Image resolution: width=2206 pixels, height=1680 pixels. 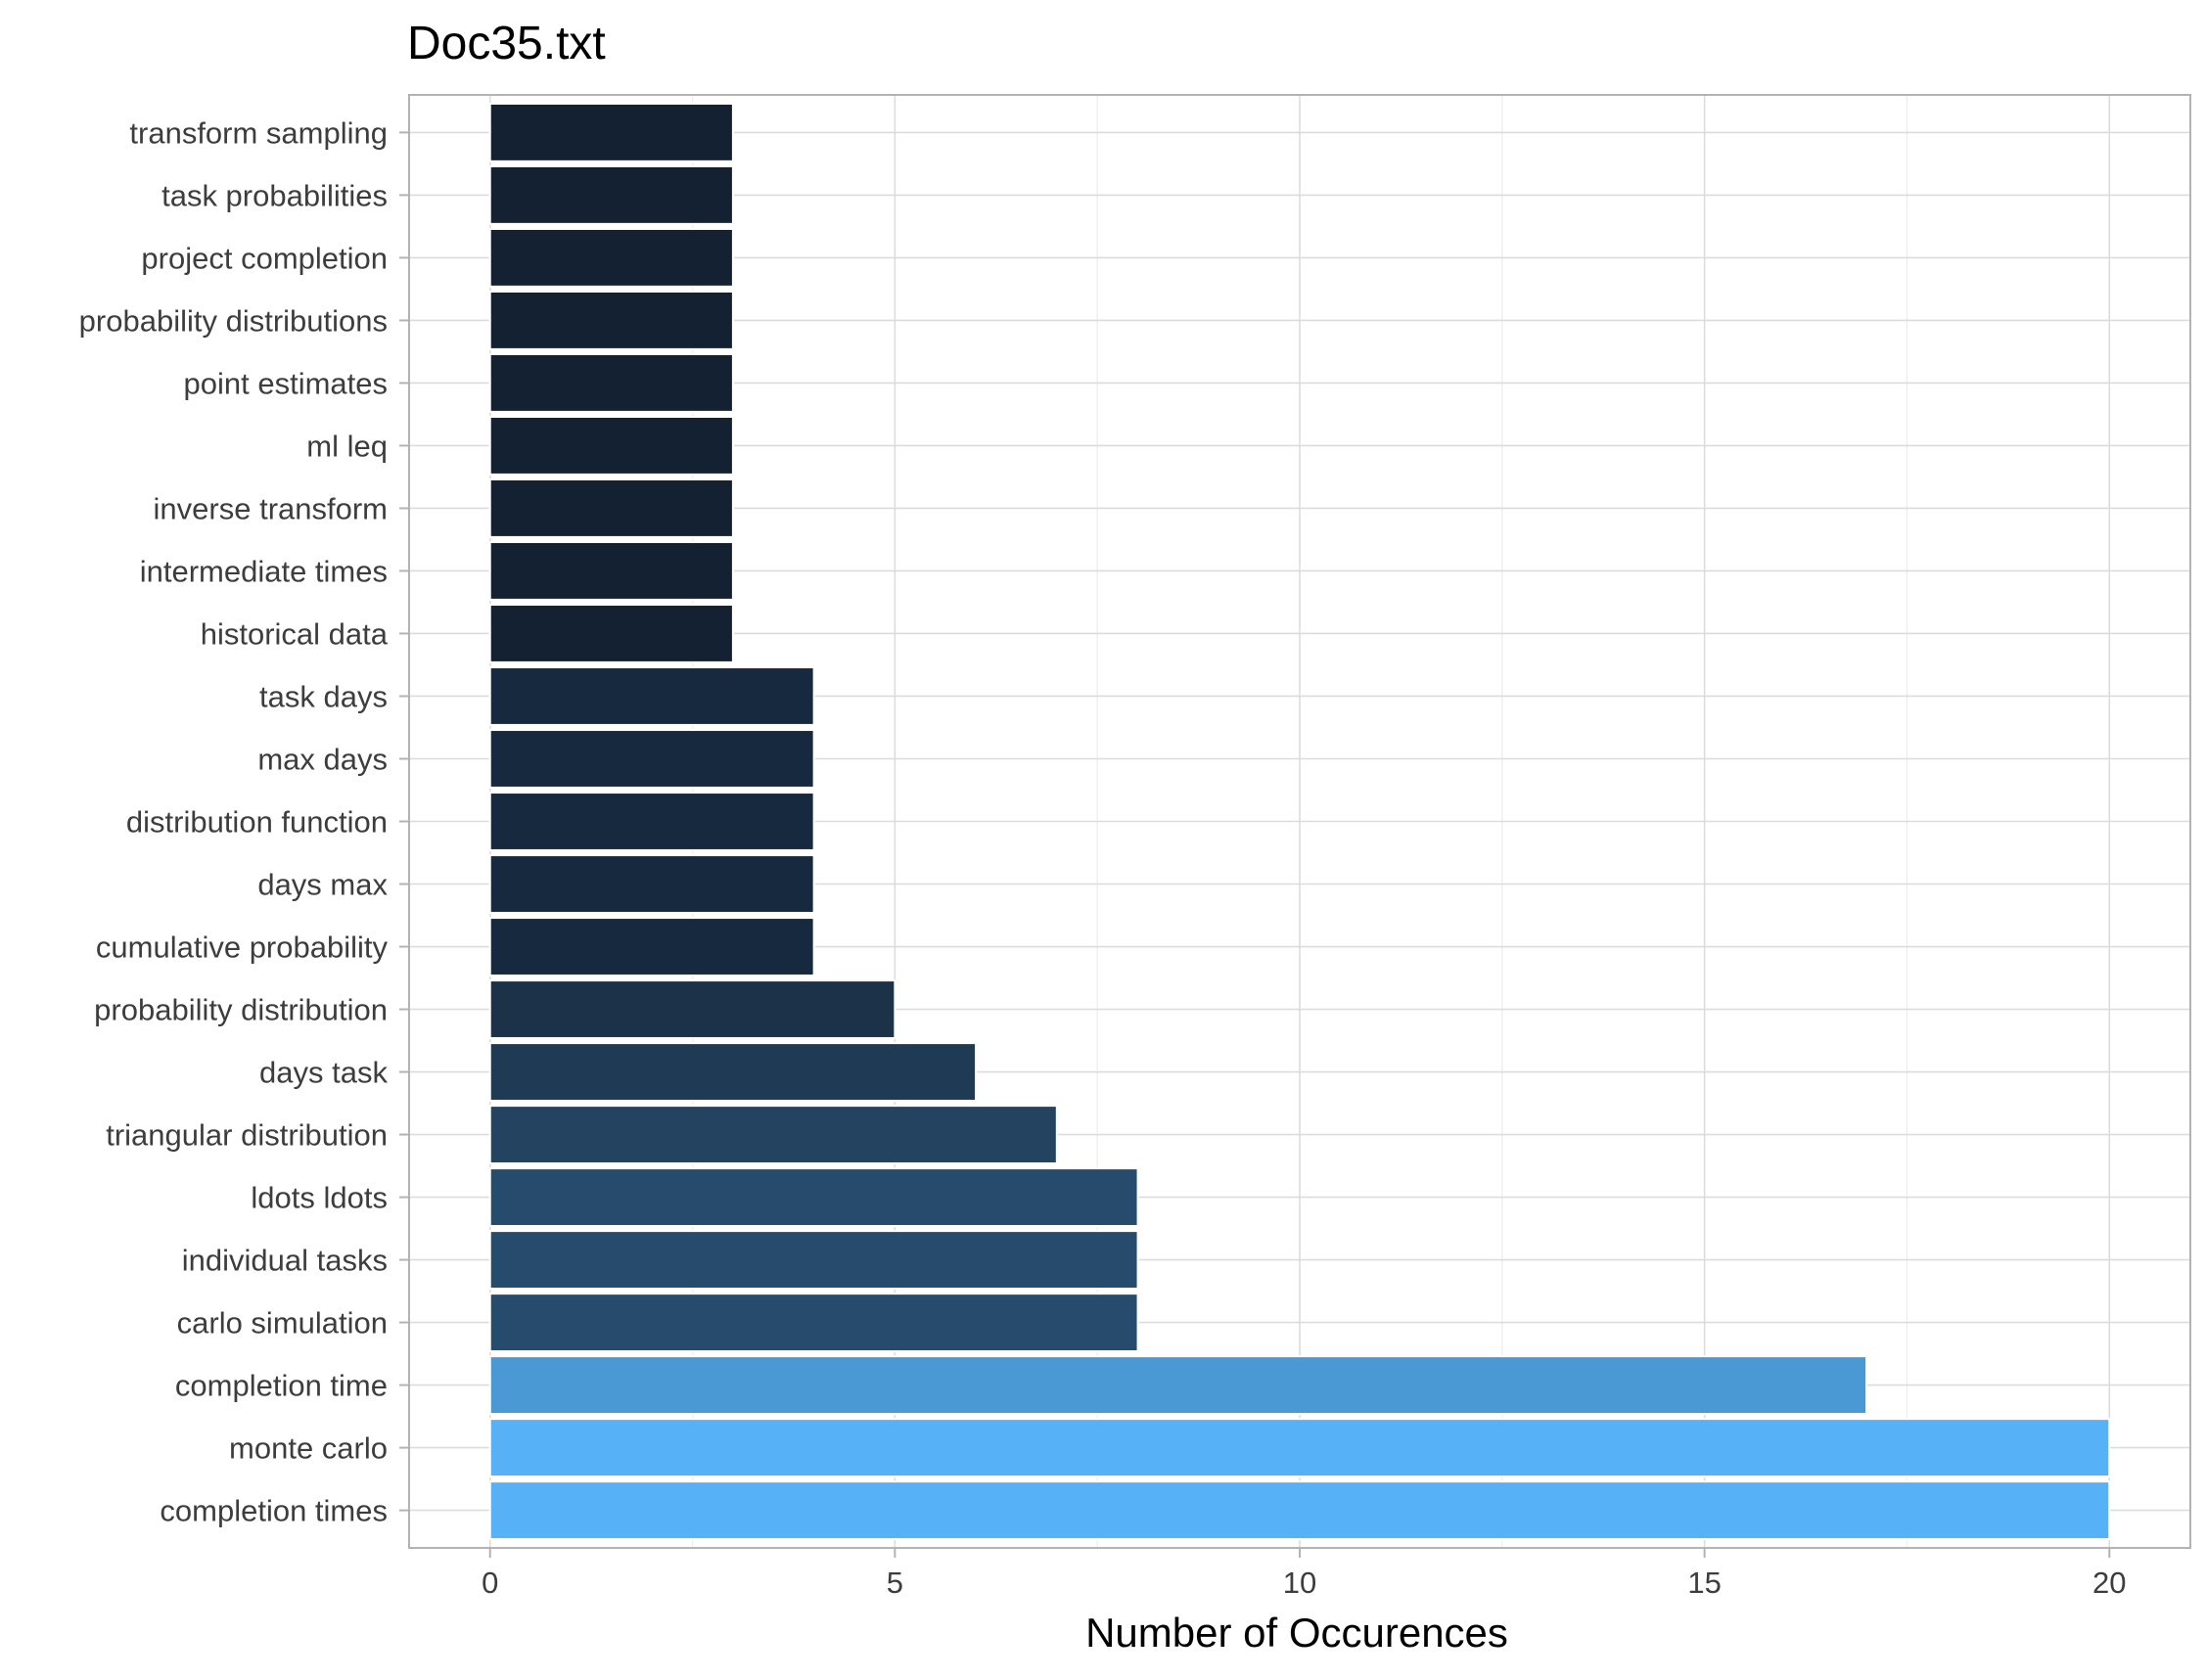 What do you see at coordinates (506, 43) in the screenshot?
I see `chart-title: Doc35.txt` at bounding box center [506, 43].